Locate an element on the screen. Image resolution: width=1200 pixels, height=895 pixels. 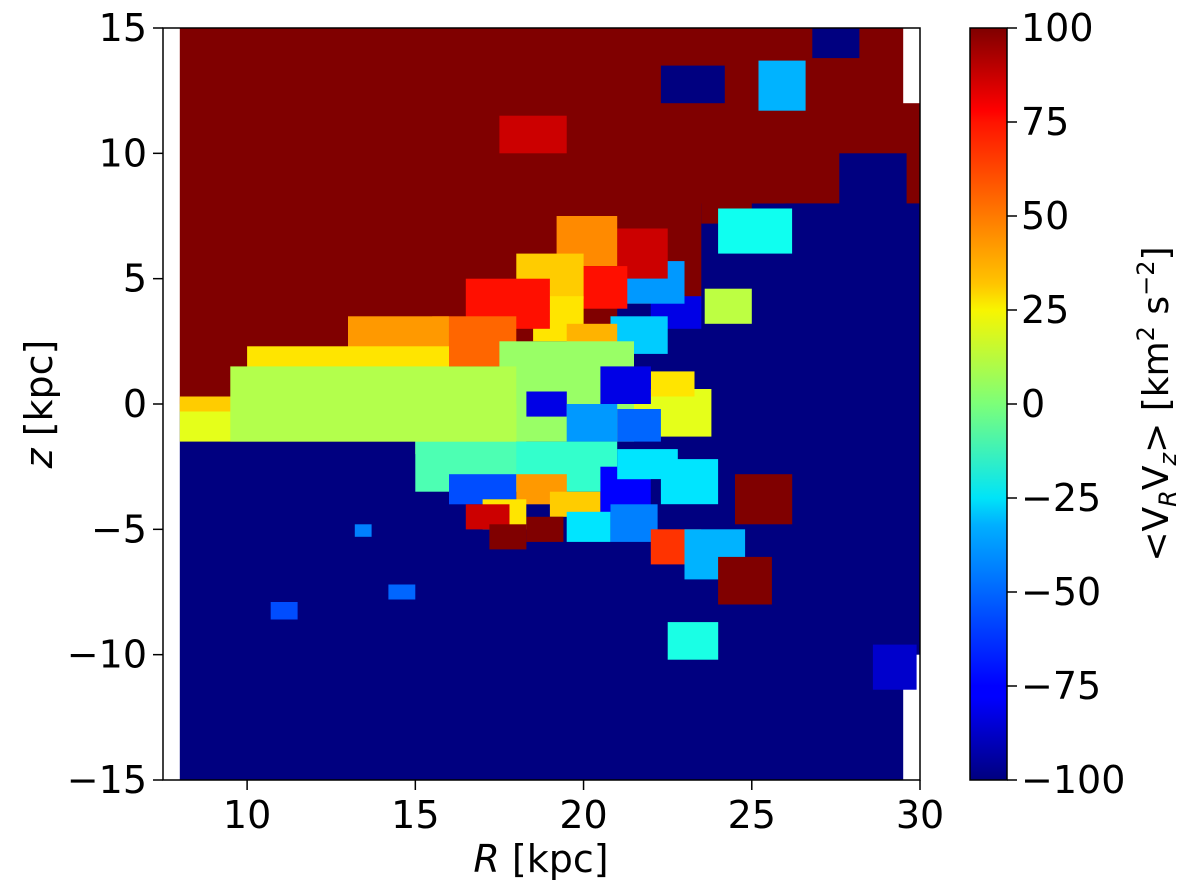
x-tick-label: 10 is located at coordinates (247, 815).